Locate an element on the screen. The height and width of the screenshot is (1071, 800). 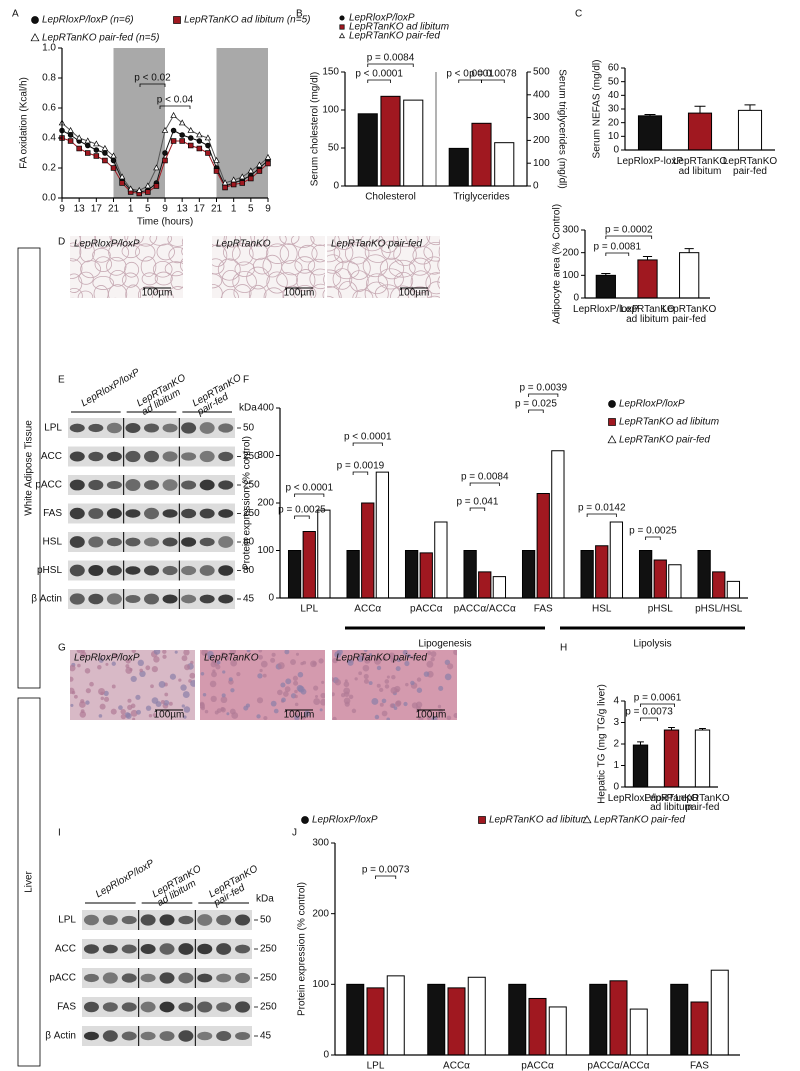
annotation: p = 0.0025 is located at coordinates (302, 510).